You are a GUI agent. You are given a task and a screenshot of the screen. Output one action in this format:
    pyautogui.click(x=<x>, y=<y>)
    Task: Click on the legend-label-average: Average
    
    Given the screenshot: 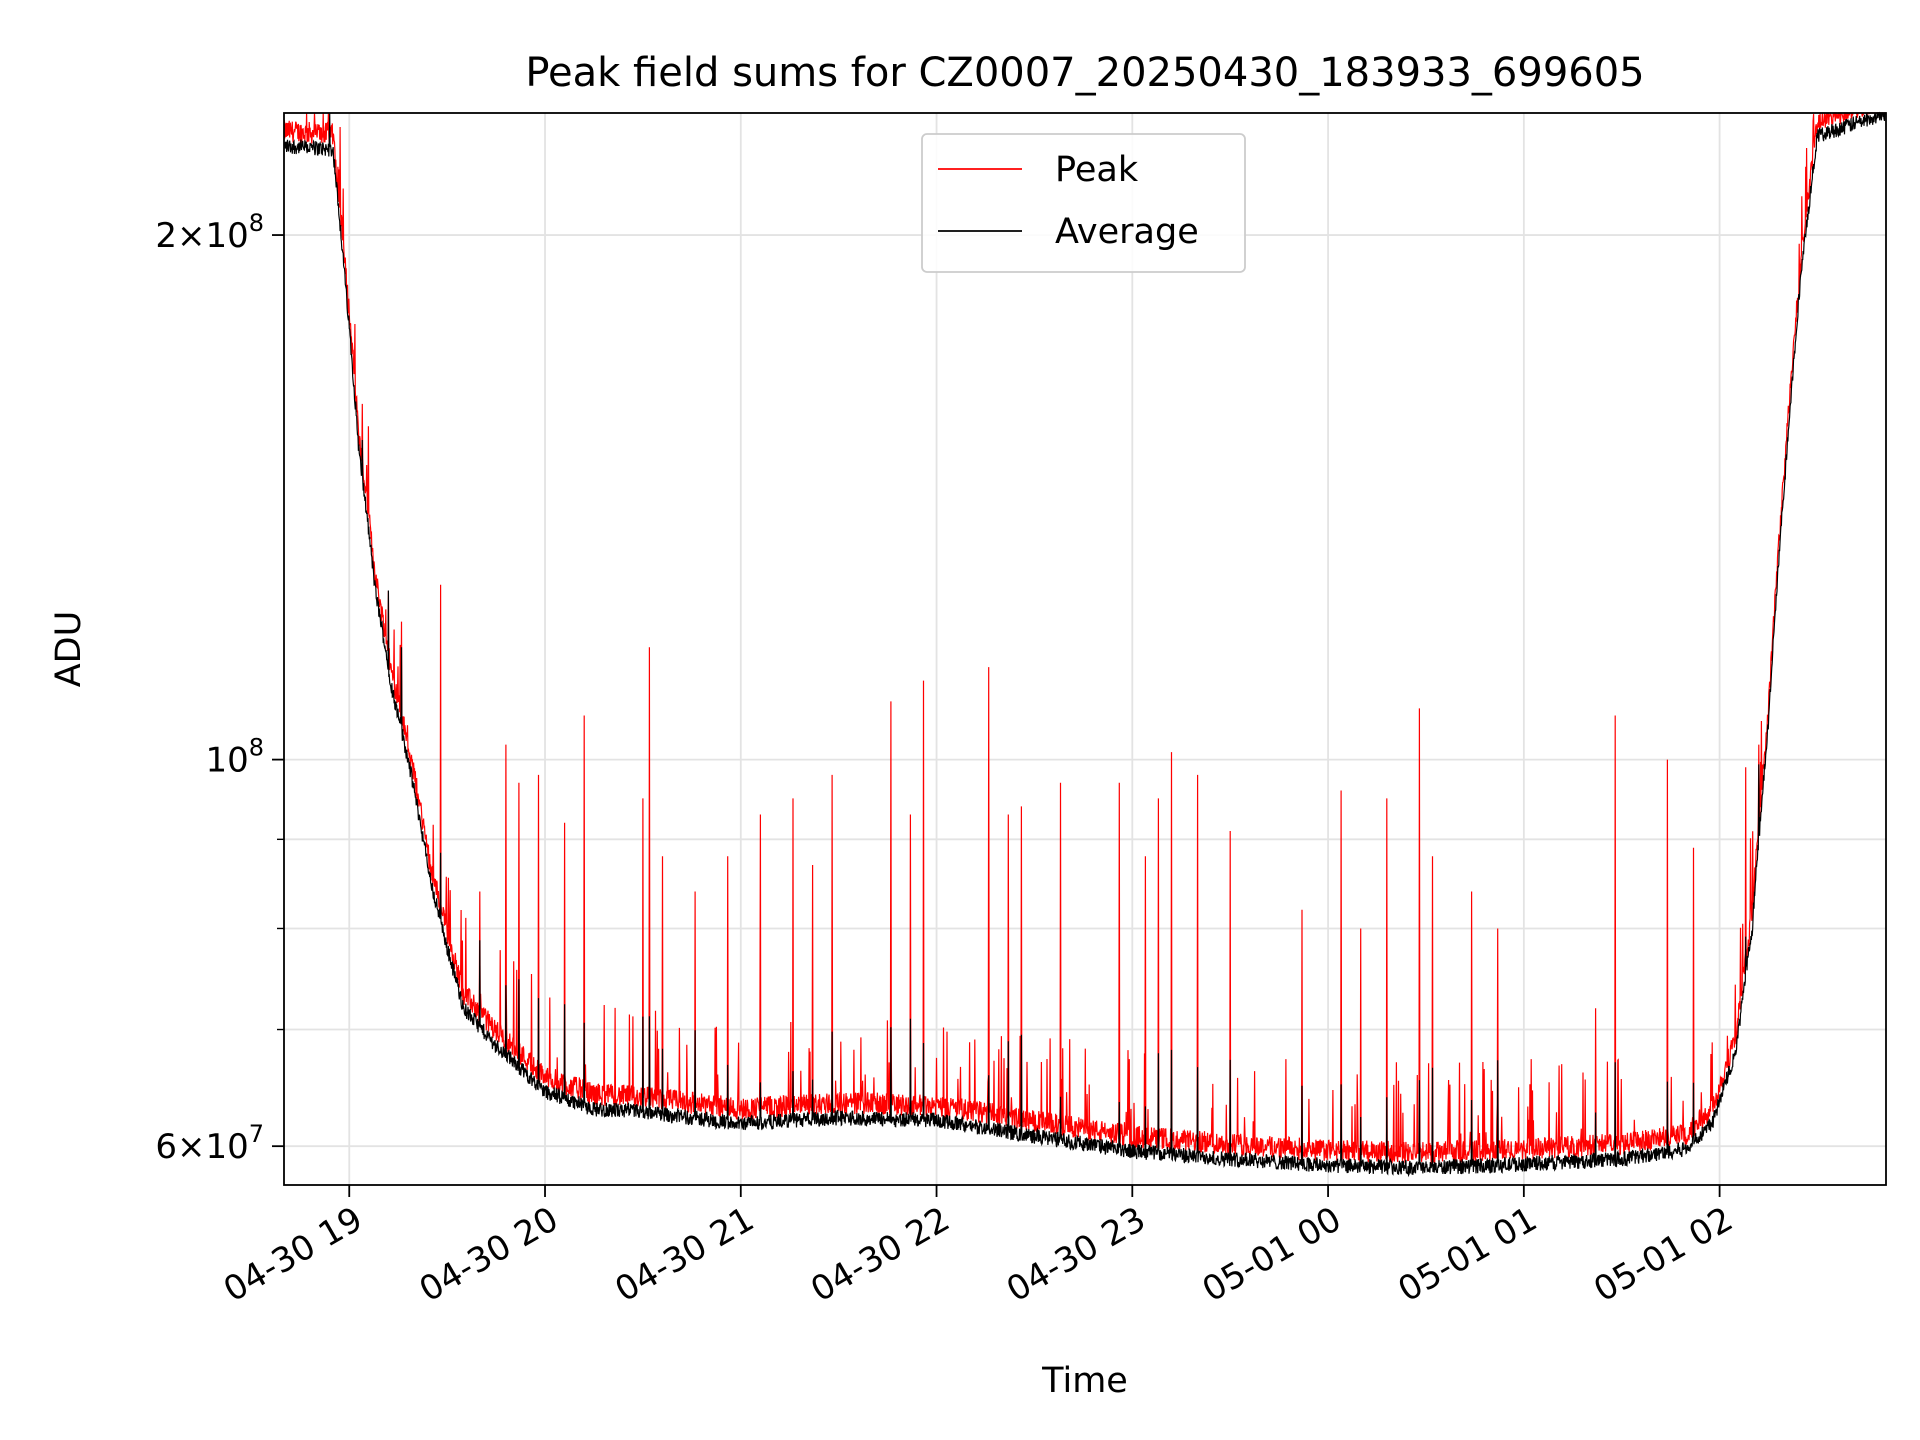 What is the action you would take?
    pyautogui.click(x=1127, y=232)
    